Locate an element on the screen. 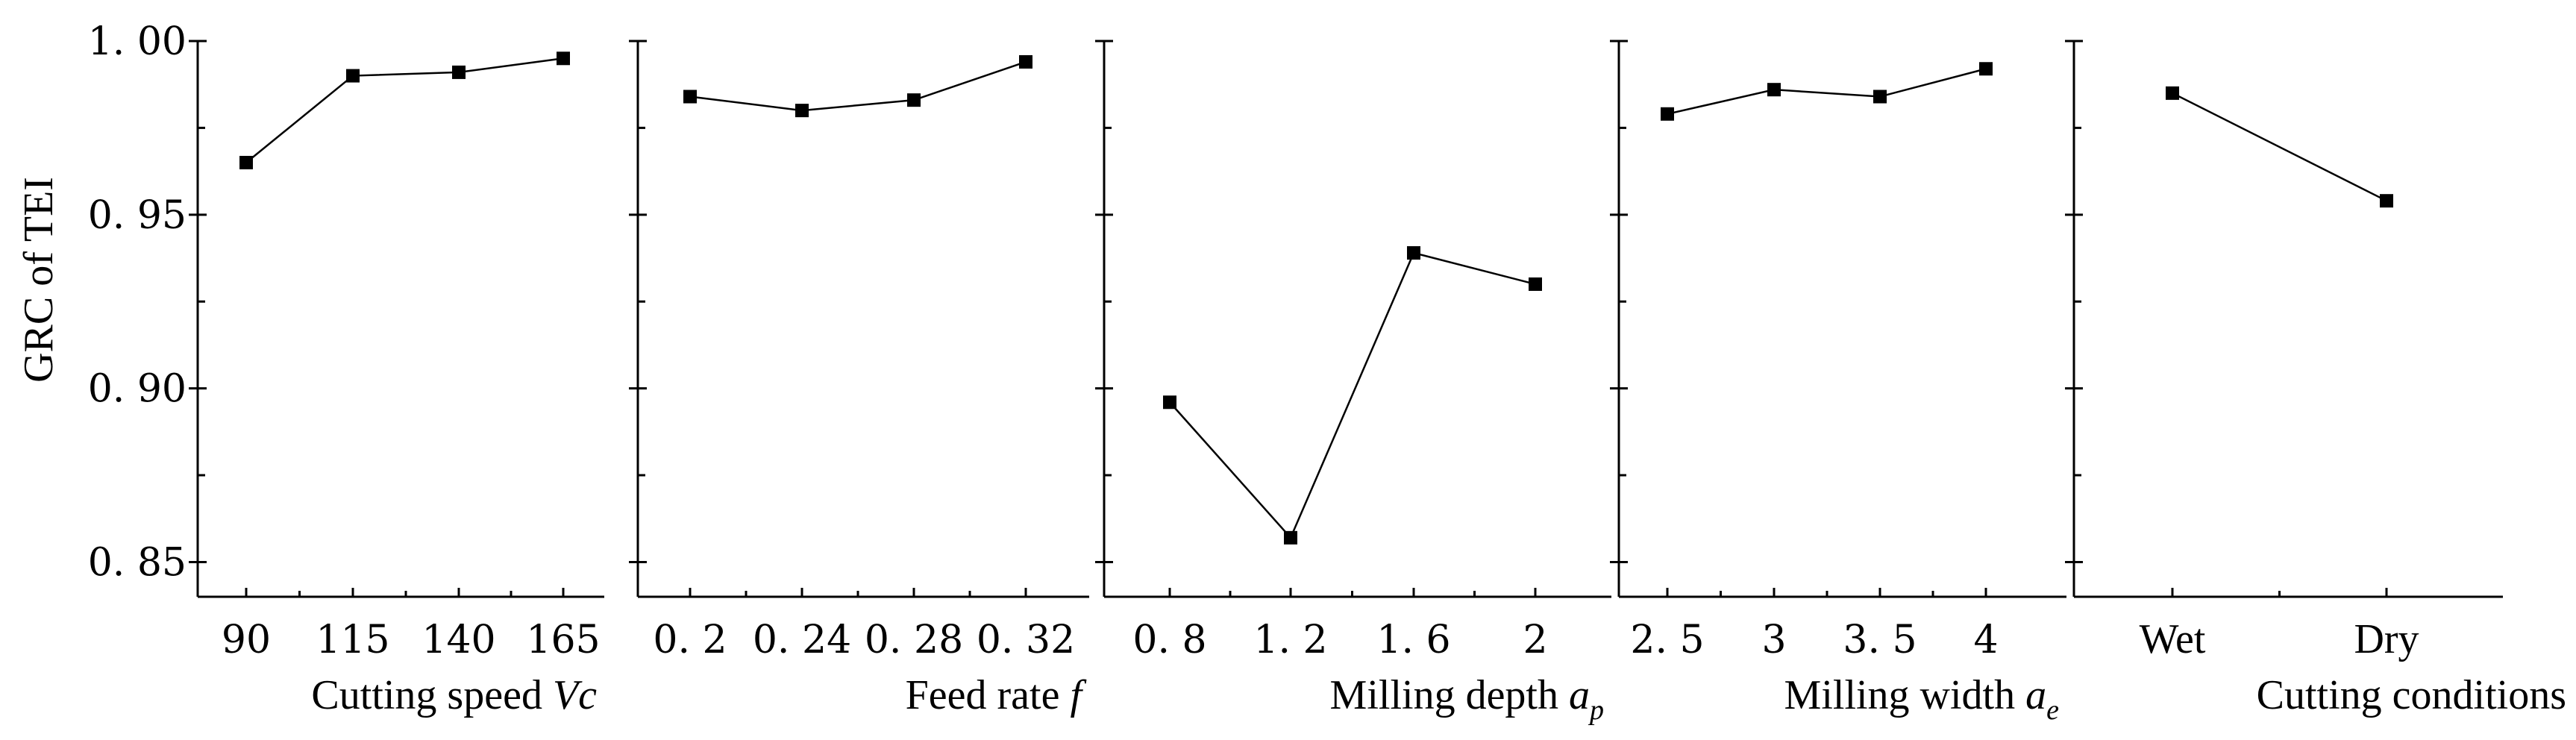  x-tick-label: 1. 6 is located at coordinates (1413, 640).